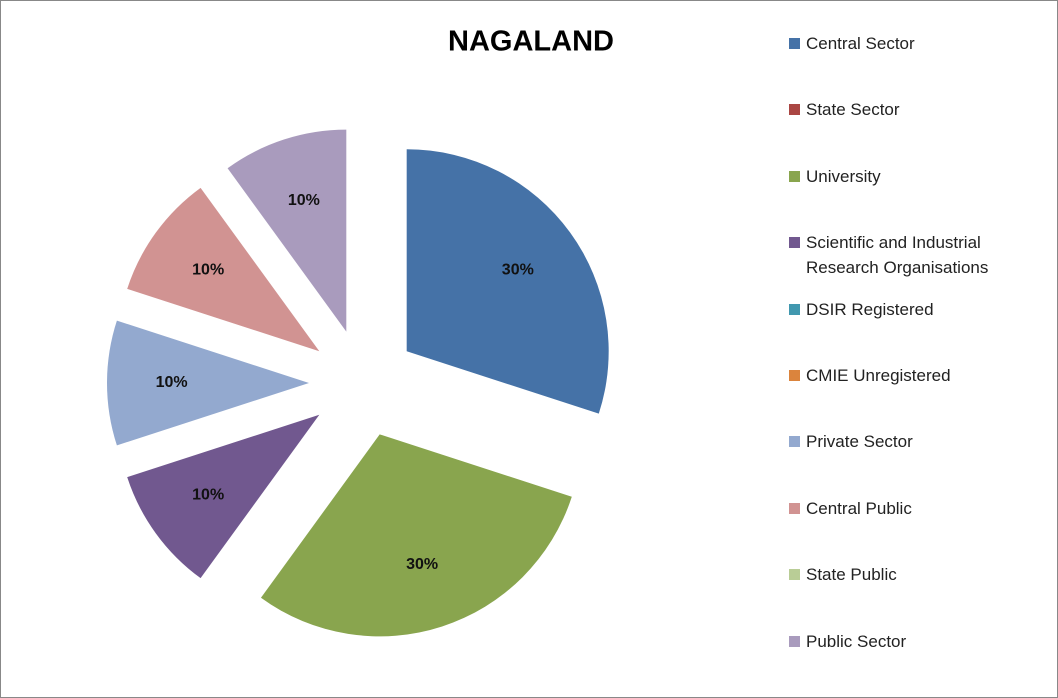 This screenshot has width=1058, height=698. Describe the element at coordinates (878, 375) in the screenshot. I see `legend-label: CMIE Unregistered` at that location.